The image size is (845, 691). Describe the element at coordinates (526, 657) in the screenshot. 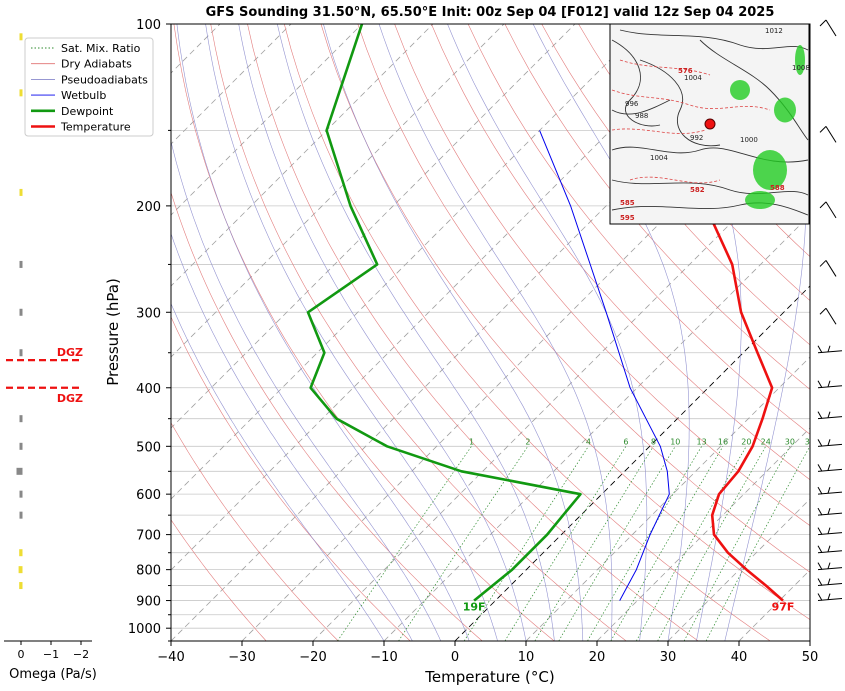

I see `x-tick-label: 10` at that location.